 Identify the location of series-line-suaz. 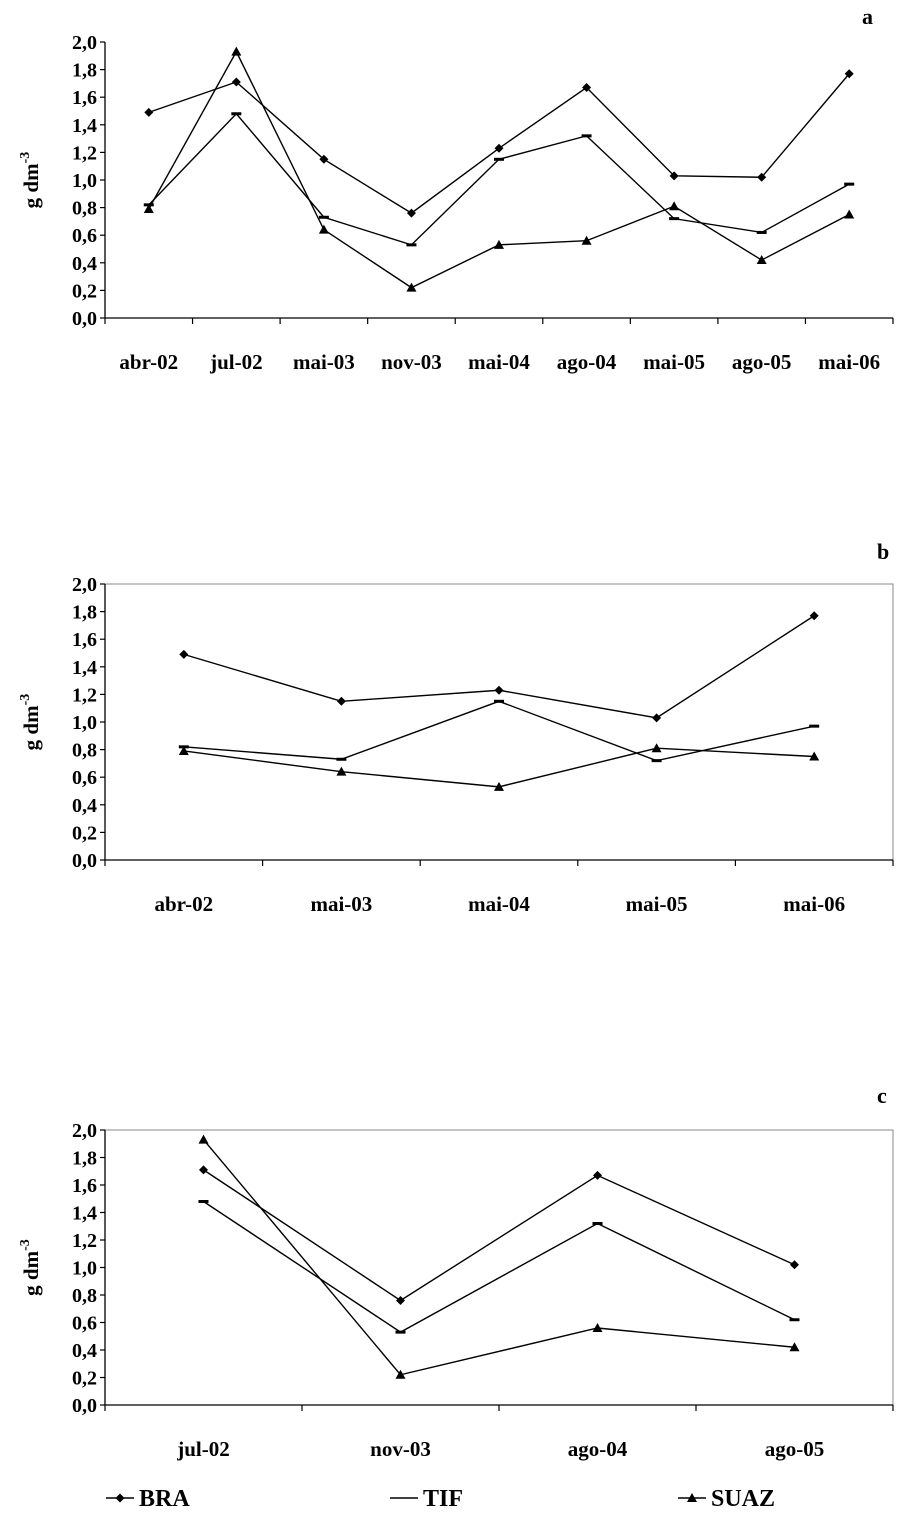
(498, 1257).